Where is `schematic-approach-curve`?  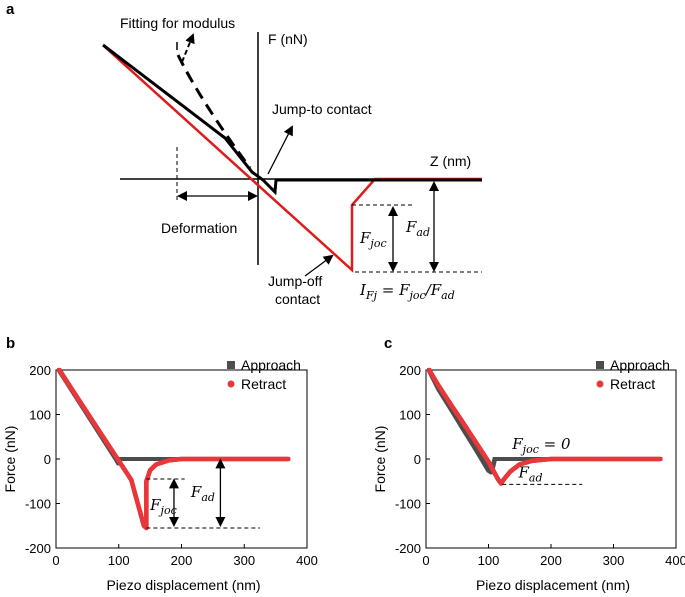 schematic-approach-curve is located at coordinates (292, 119).